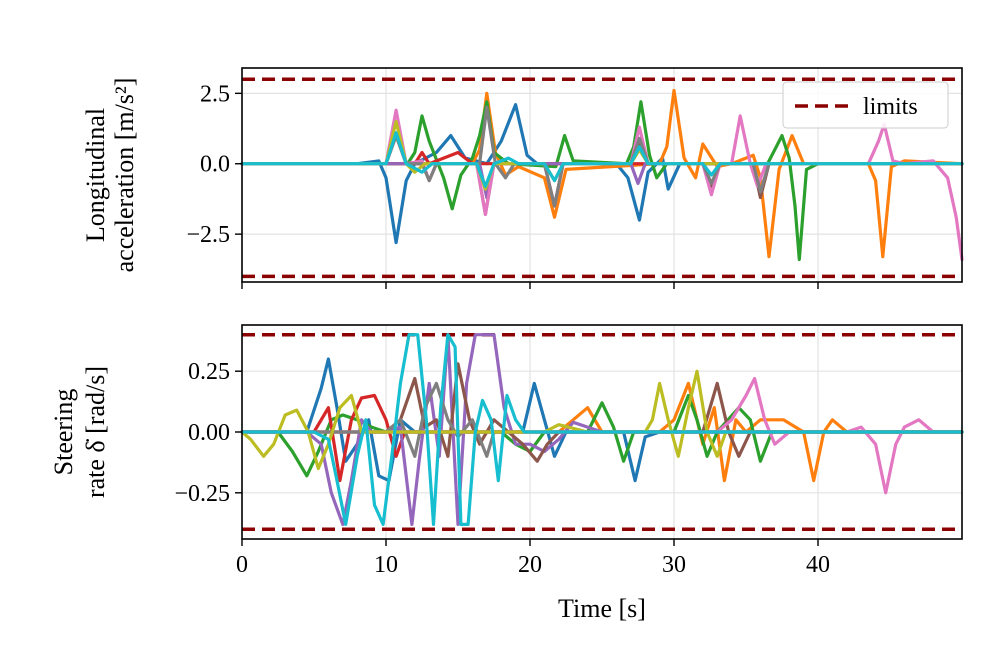 Image resolution: width=997 pixels, height=664 pixels. Describe the element at coordinates (95, 175) in the screenshot. I see `top-ylabel-line1: Longitudinal` at that location.